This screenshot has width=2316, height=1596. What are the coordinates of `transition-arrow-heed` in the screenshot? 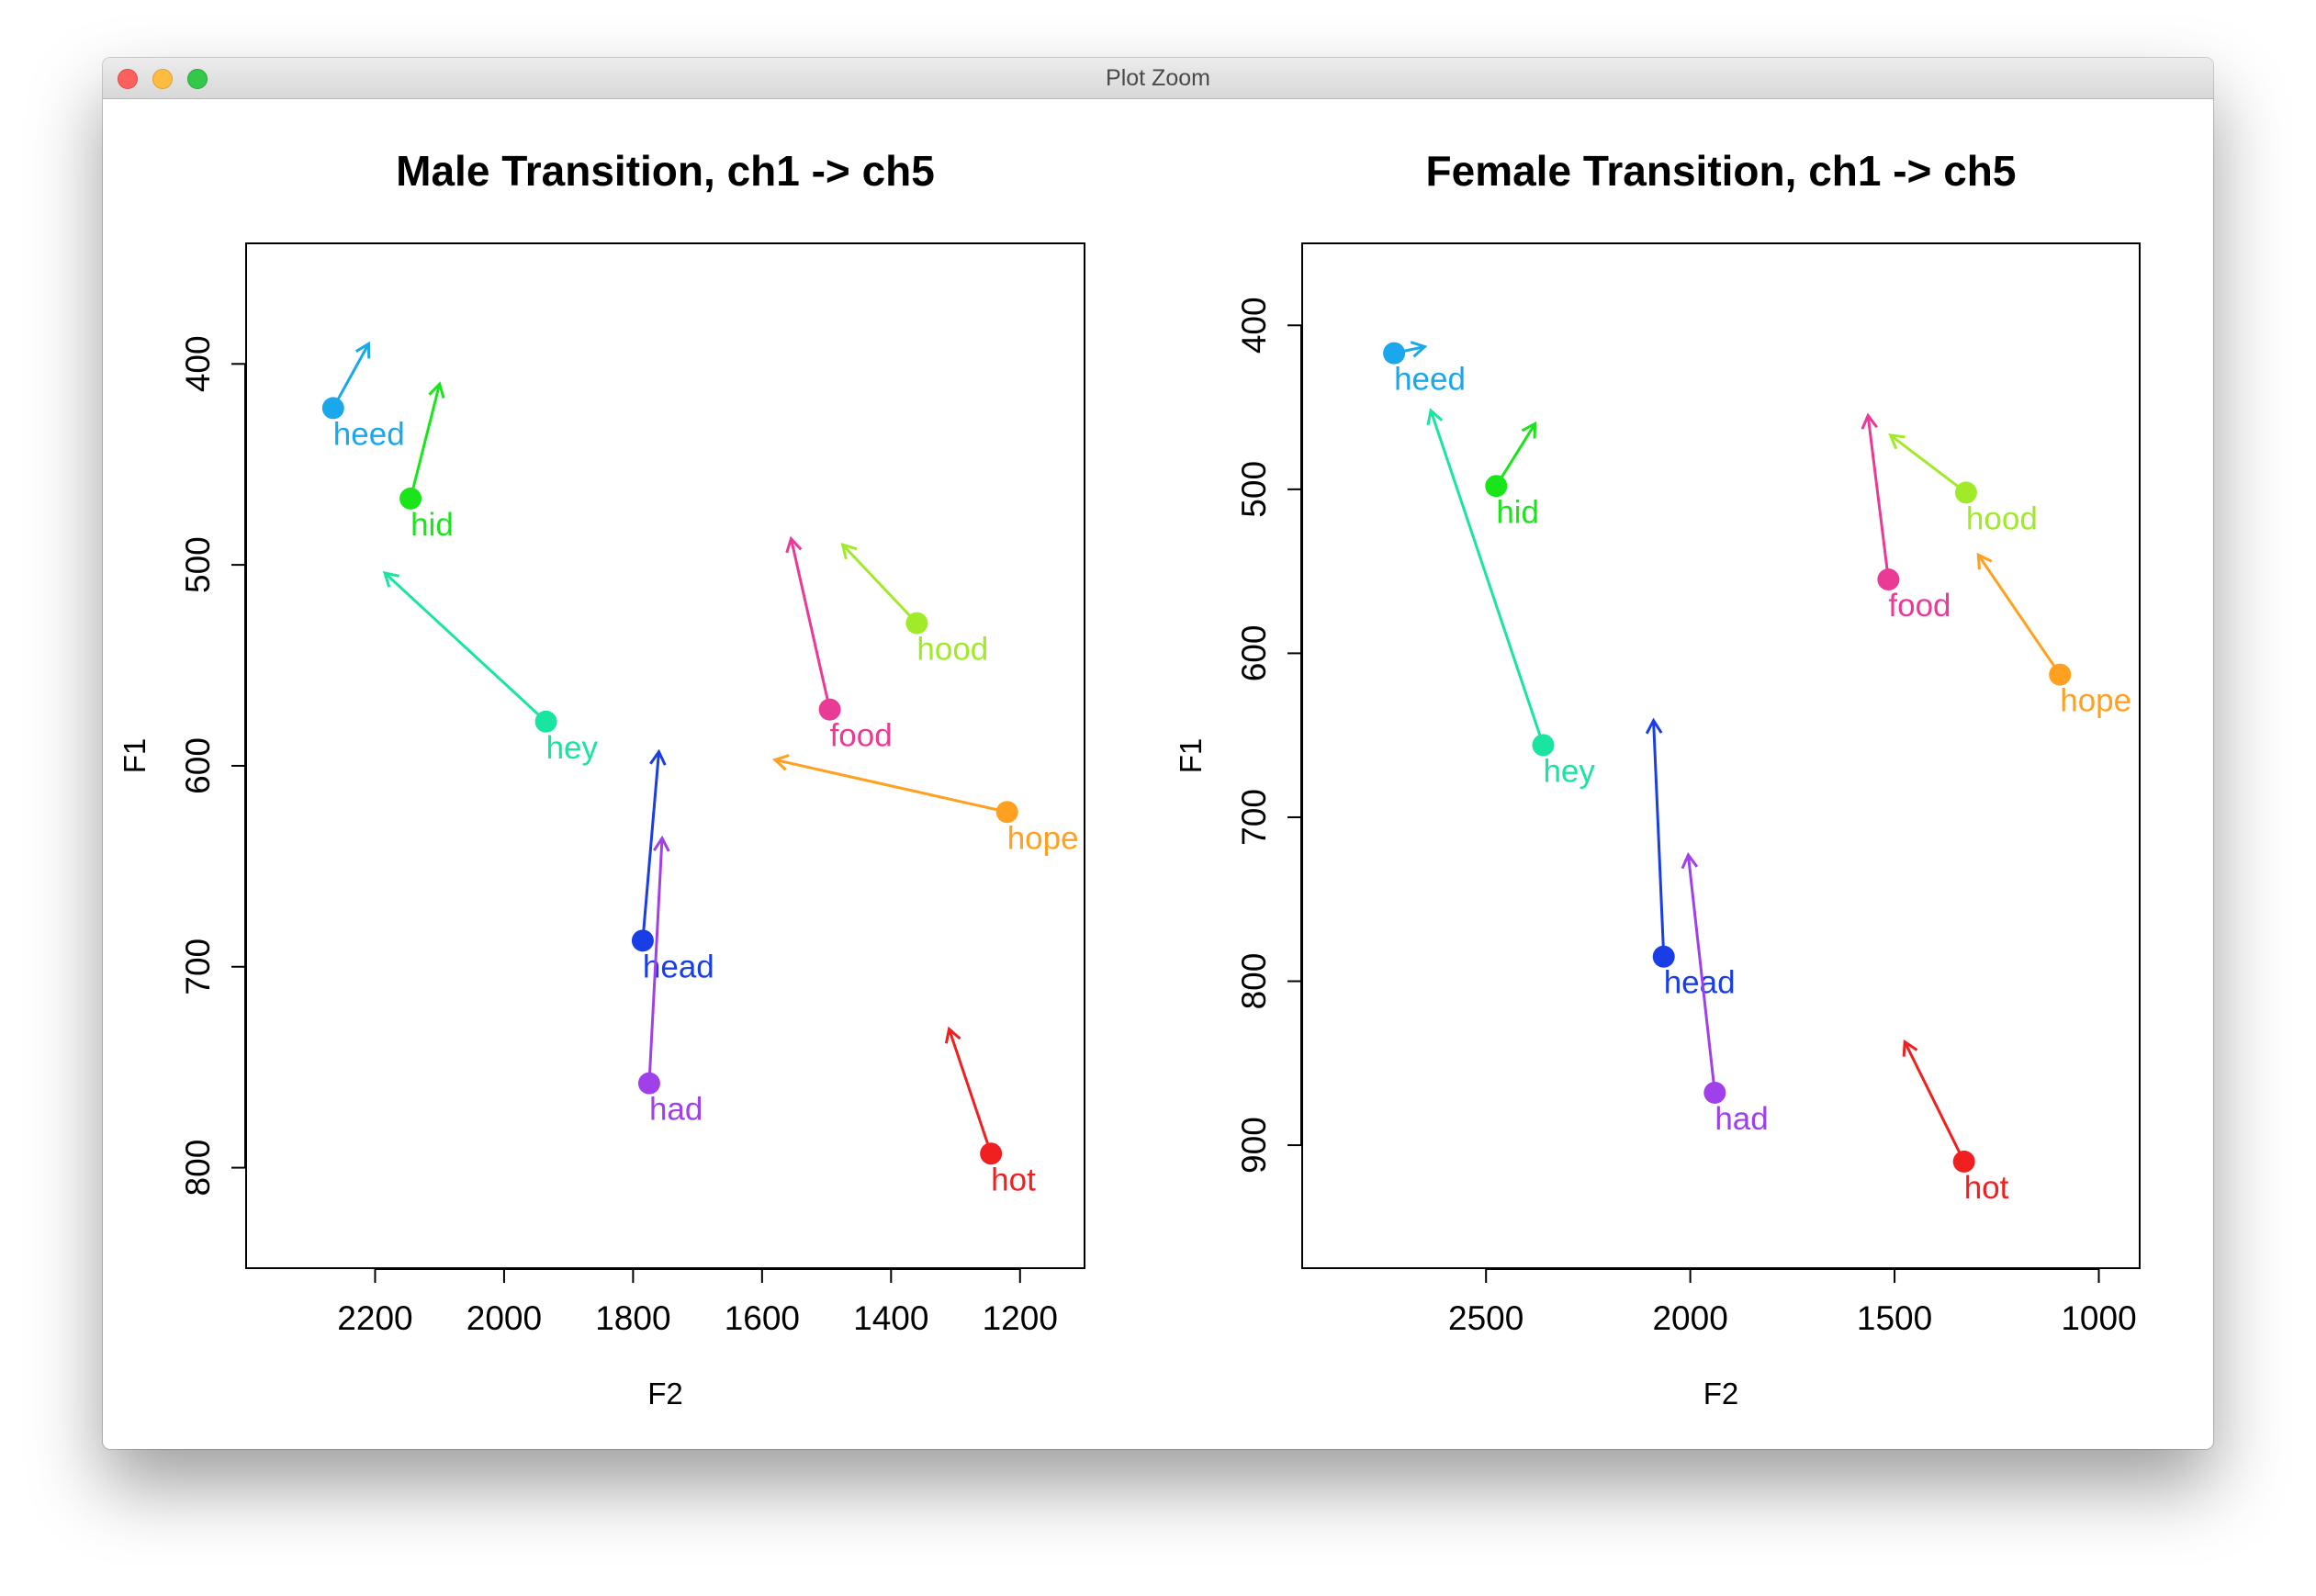 It's located at (351, 376).